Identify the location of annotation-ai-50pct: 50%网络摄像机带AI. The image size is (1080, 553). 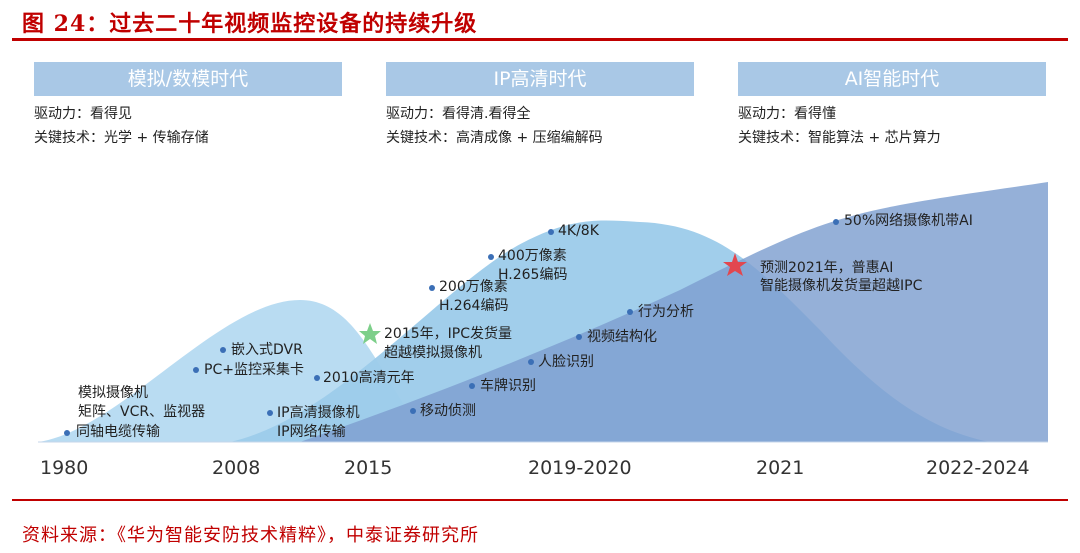
(908, 221).